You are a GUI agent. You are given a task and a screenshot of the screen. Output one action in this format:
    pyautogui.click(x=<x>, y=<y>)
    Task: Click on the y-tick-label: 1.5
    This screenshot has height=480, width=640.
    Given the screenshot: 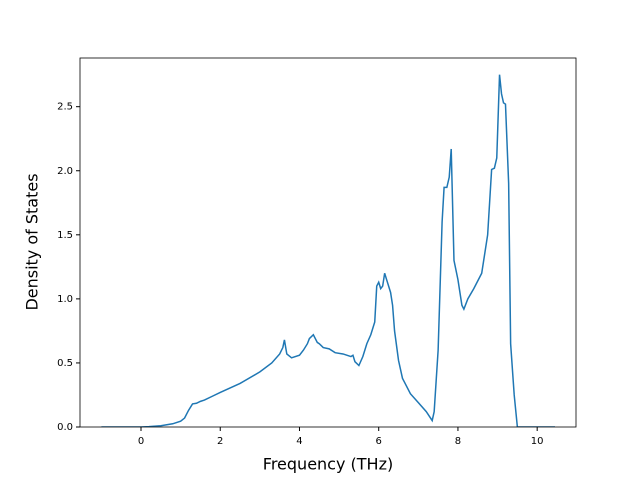 What is the action you would take?
    pyautogui.click(x=65, y=235)
    